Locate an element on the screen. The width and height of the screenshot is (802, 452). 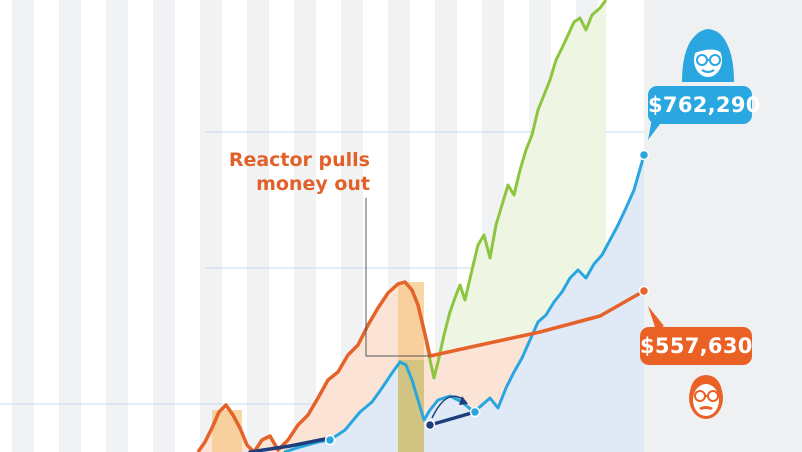
callout-tail-reactor is located at coordinates (656, 318).